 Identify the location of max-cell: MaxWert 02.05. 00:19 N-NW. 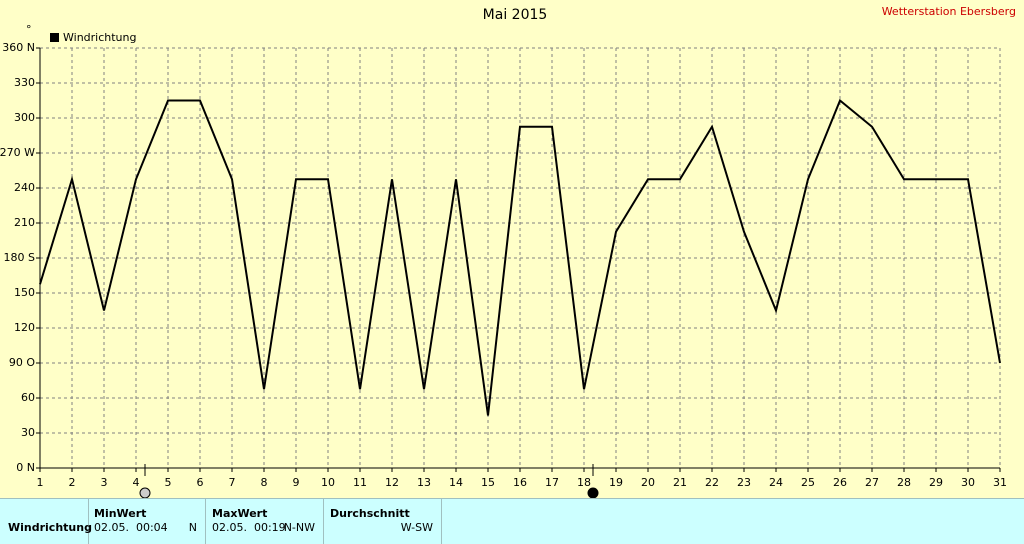
(265, 521).